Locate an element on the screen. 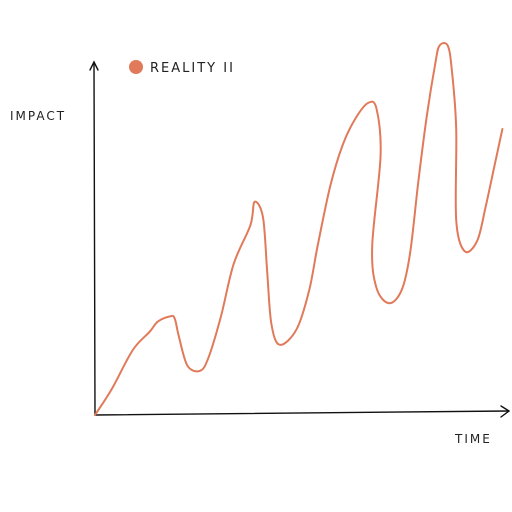 This screenshot has height=512, width=512. legend-label-series-1: REALITY II is located at coordinates (192, 68).